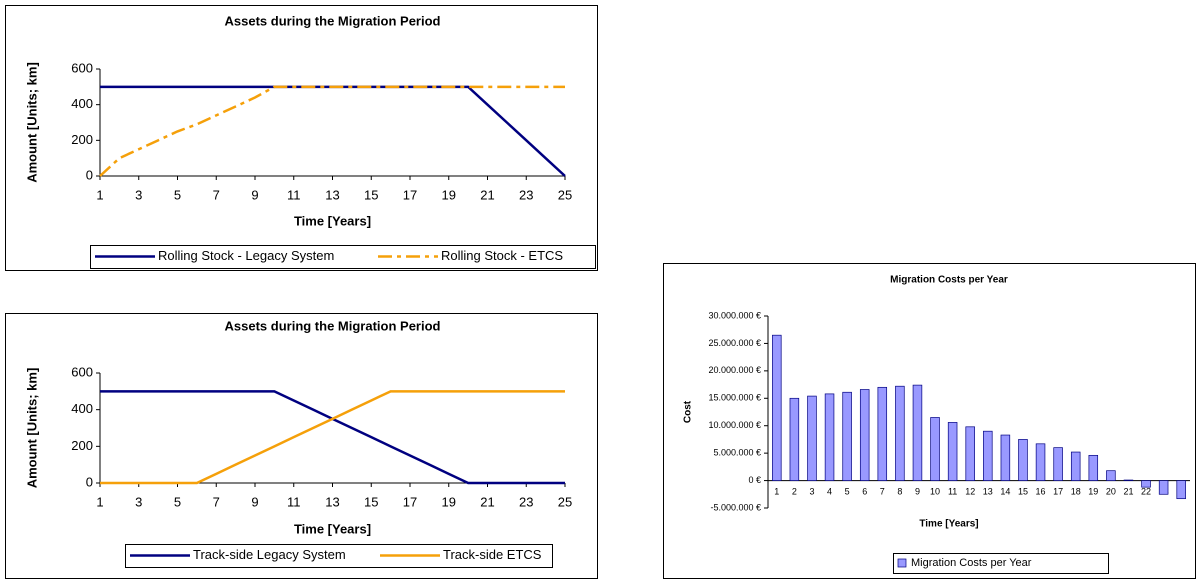 The image size is (1200, 581). Describe the element at coordinates (734, 398) in the screenshot. I see `y-tick-label: 15.000.000 €` at that location.